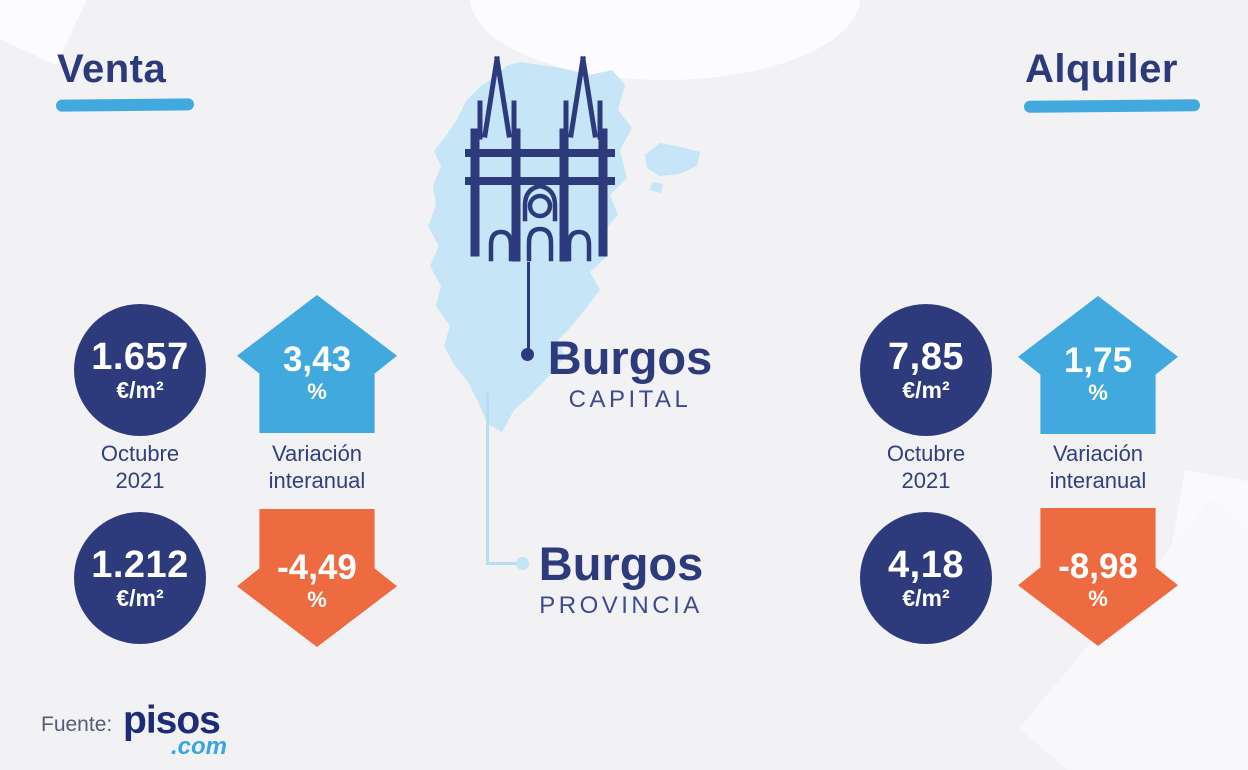 The height and width of the screenshot is (770, 1248). What do you see at coordinates (317, 567) in the screenshot?
I see `variation-value: -4,49` at bounding box center [317, 567].